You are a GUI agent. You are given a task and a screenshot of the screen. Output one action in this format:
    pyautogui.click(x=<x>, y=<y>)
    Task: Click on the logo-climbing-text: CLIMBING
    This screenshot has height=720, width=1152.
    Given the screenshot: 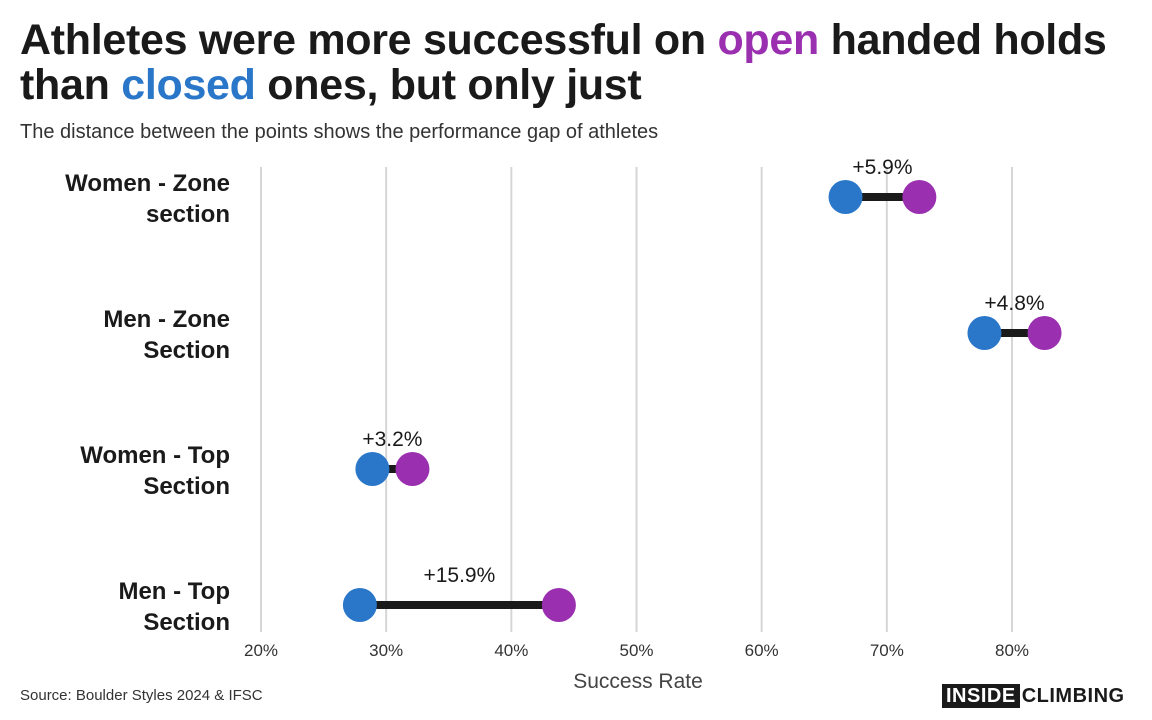 What is the action you would take?
    pyautogui.click(x=1073, y=696)
    